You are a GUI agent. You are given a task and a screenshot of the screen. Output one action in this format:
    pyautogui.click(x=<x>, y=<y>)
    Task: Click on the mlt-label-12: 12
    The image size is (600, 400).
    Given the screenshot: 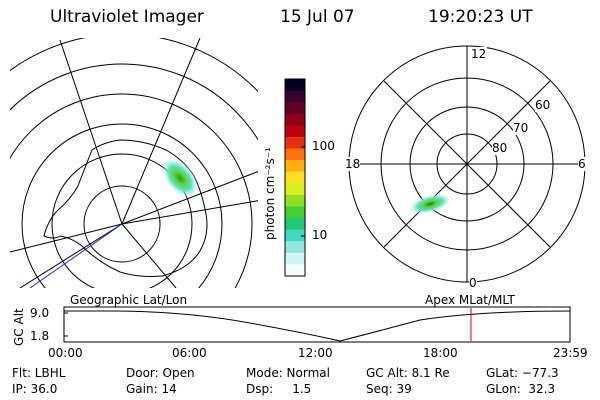 What is the action you would take?
    pyautogui.click(x=479, y=54)
    